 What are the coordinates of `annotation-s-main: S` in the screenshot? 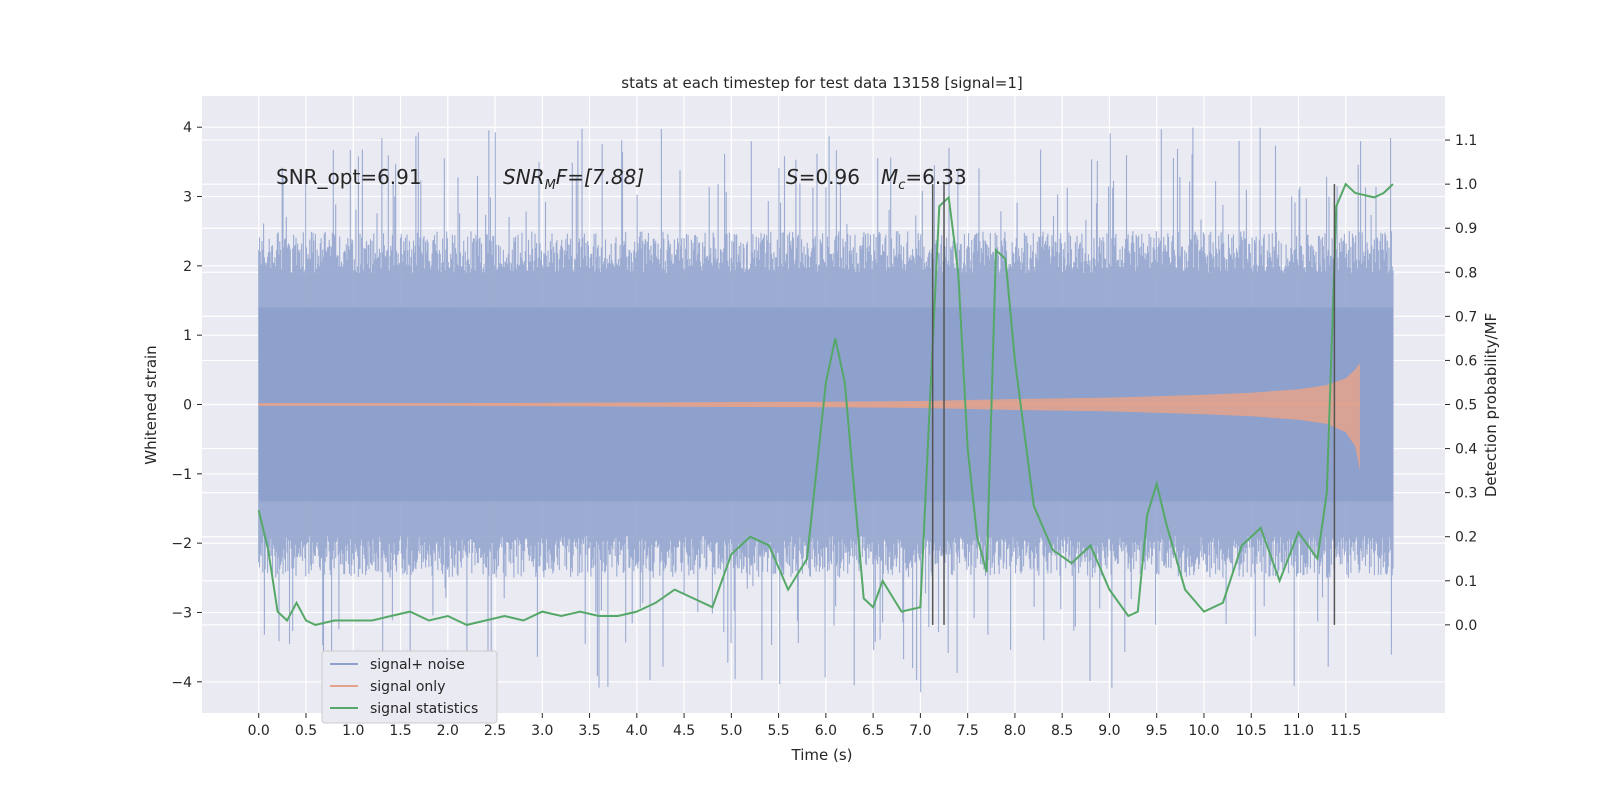 It's located at (792, 177).